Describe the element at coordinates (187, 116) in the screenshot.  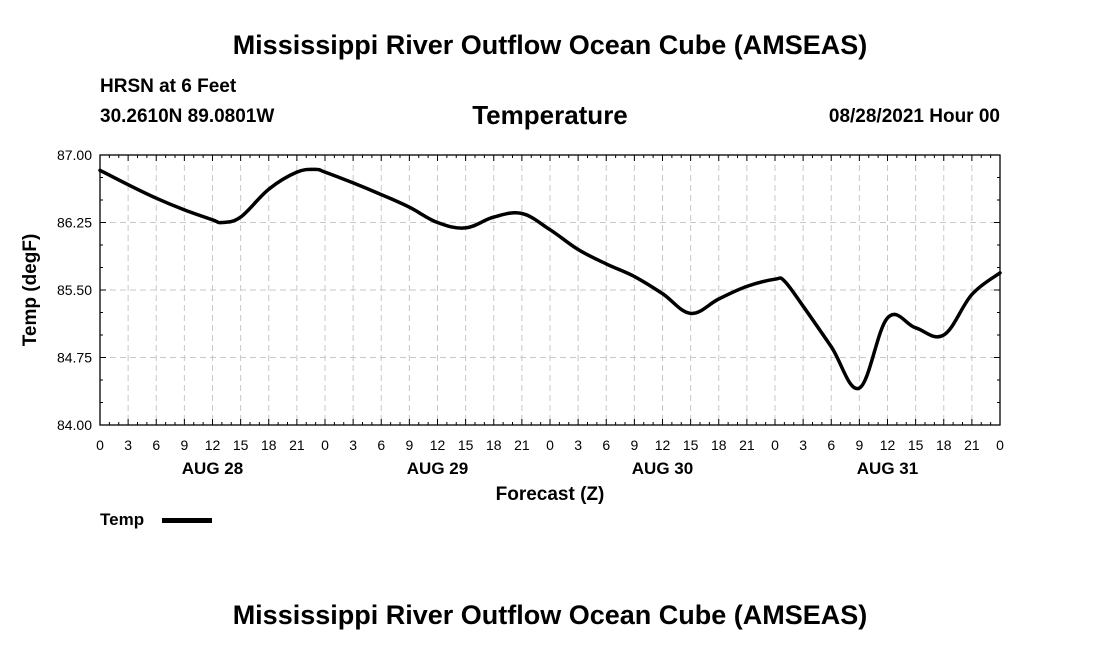
I see `station-coords: 30.2610N 89.0801W` at that location.